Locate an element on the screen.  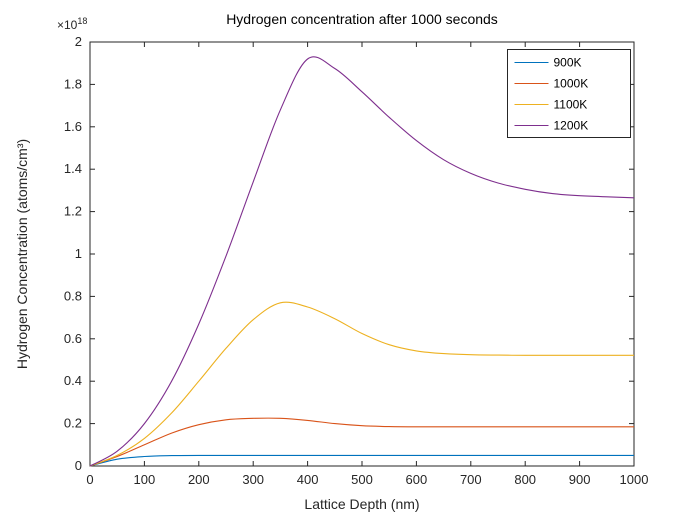
legend-label-1200K: 1200K is located at coordinates (571, 126).